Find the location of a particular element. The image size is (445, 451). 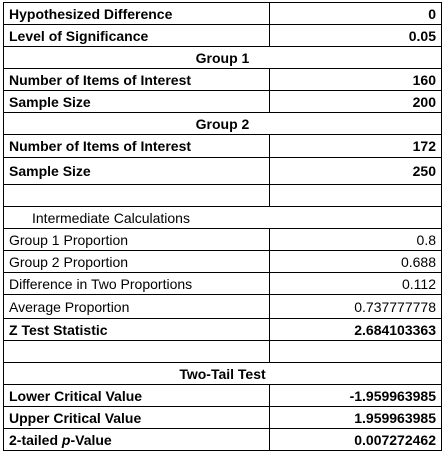

group1-items-value: 160 is located at coordinates (355, 79).